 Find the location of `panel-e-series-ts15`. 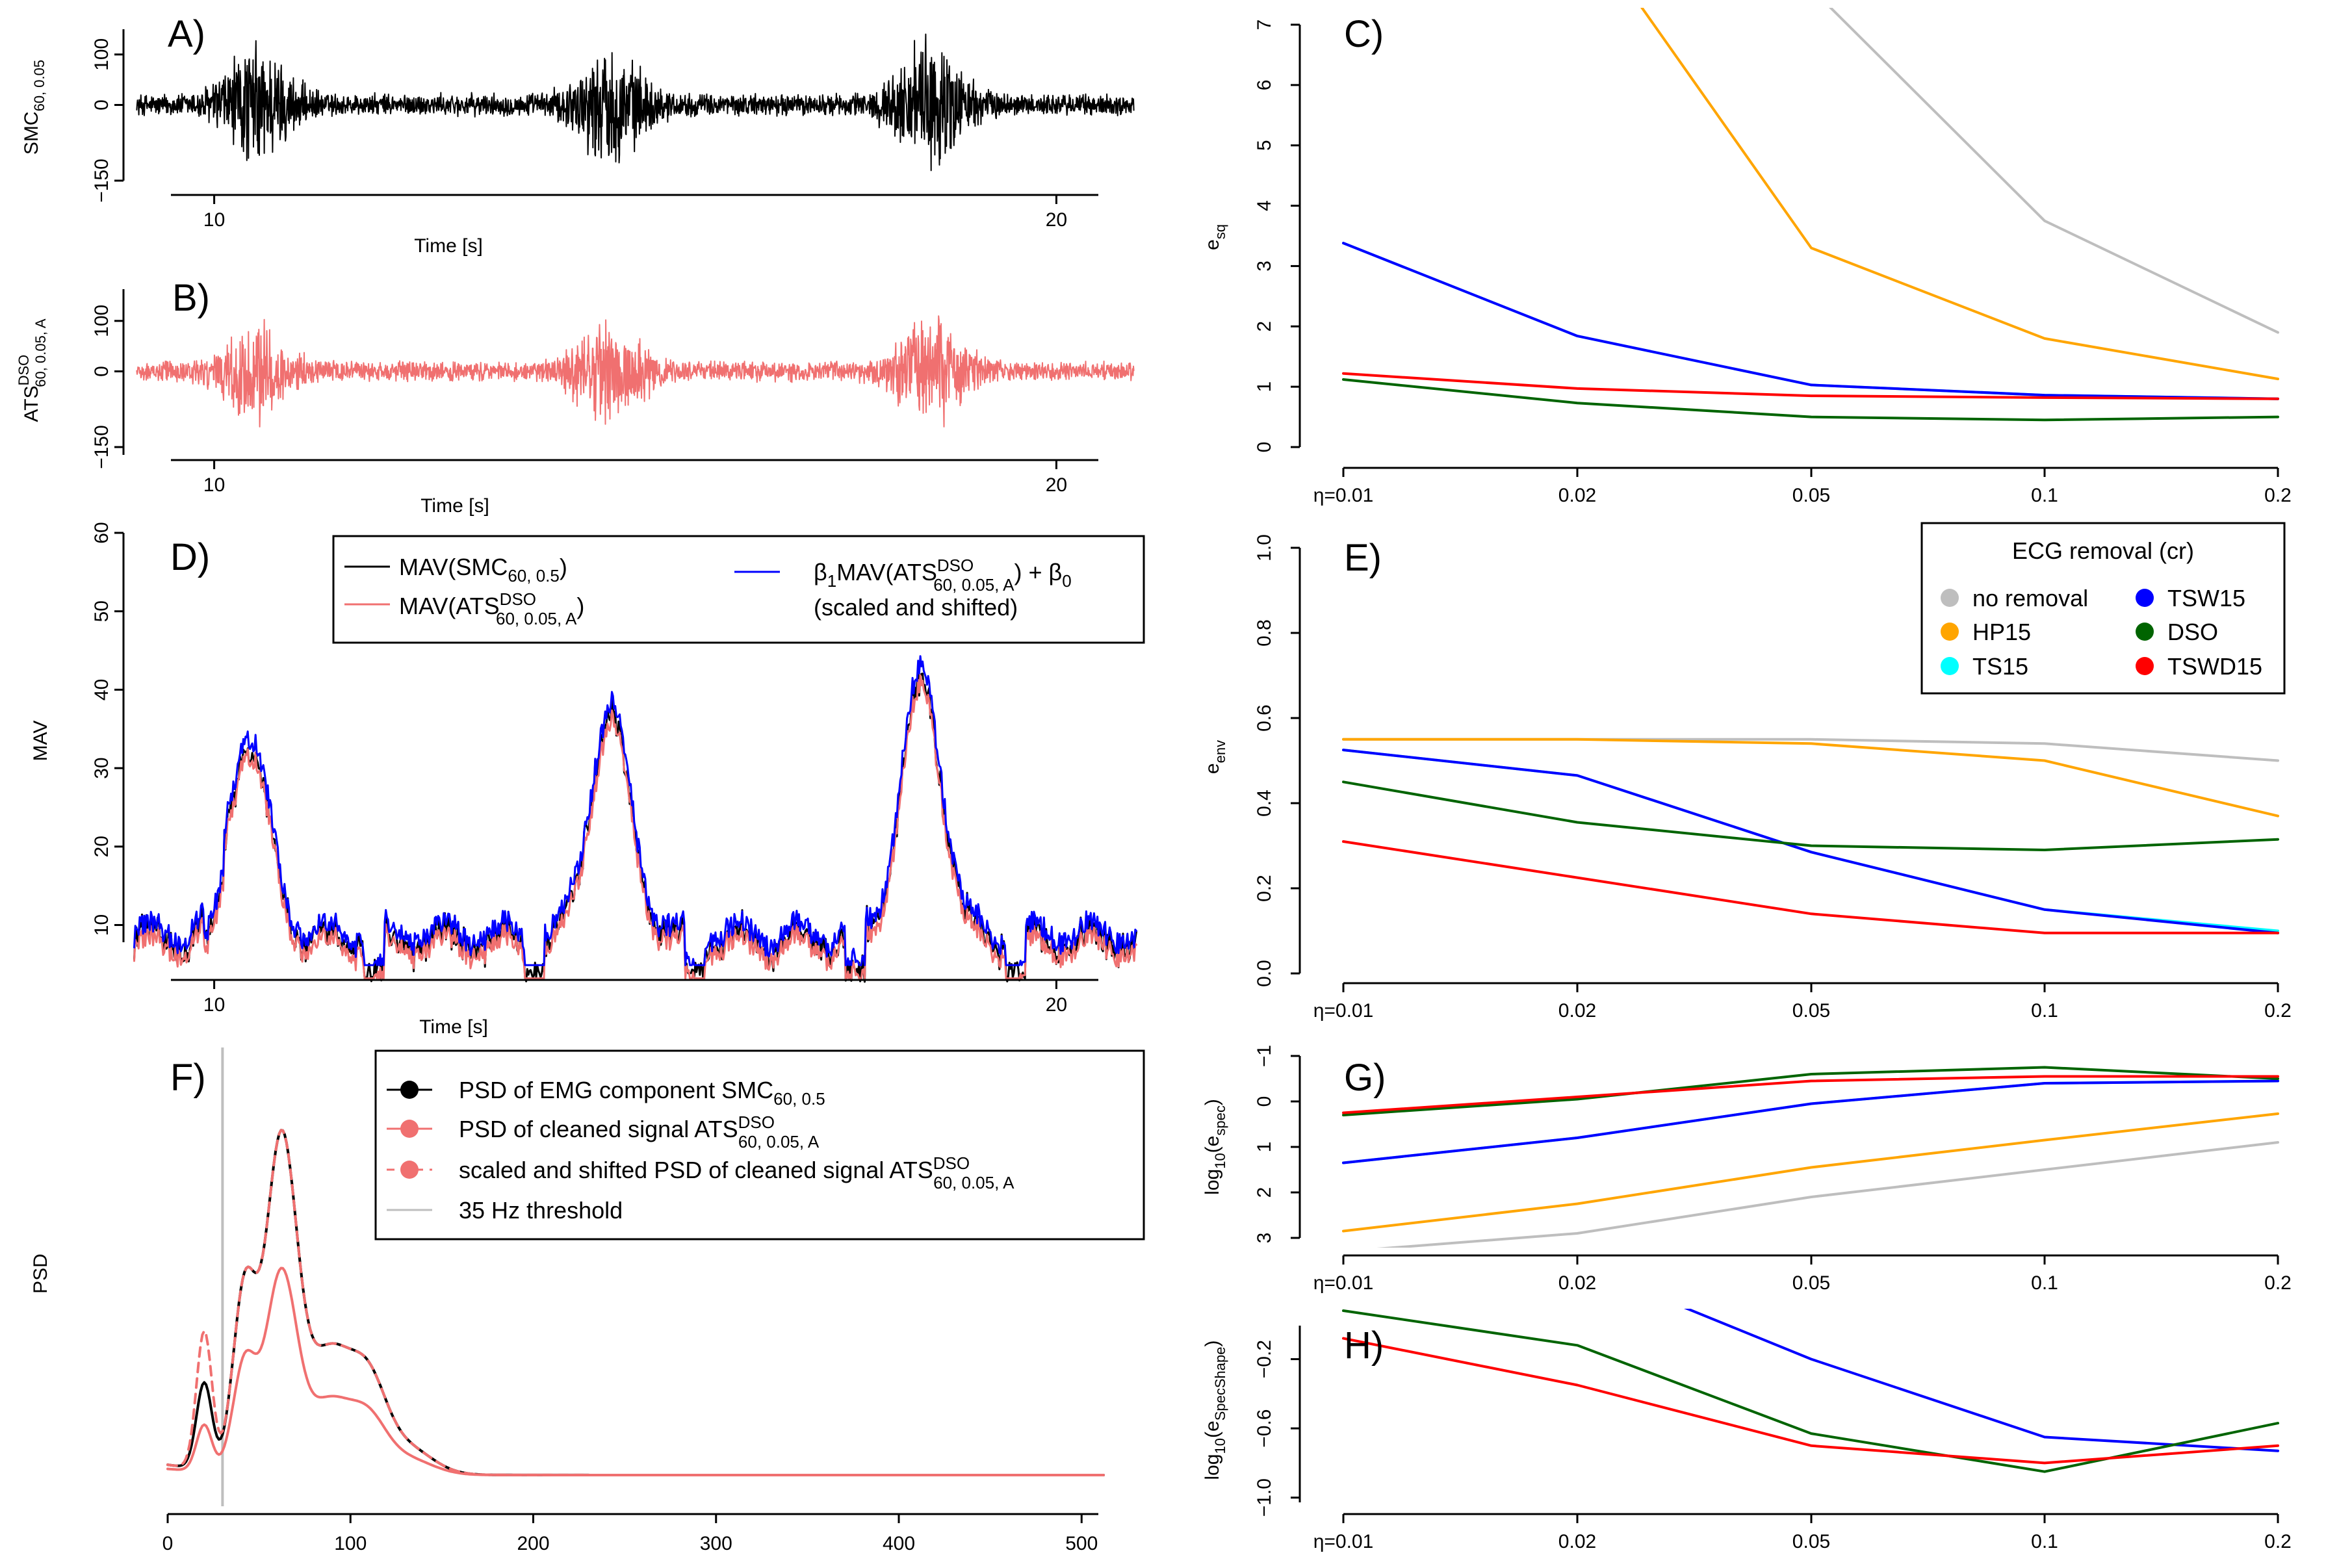

panel-e-series-ts15 is located at coordinates (1810, 840).